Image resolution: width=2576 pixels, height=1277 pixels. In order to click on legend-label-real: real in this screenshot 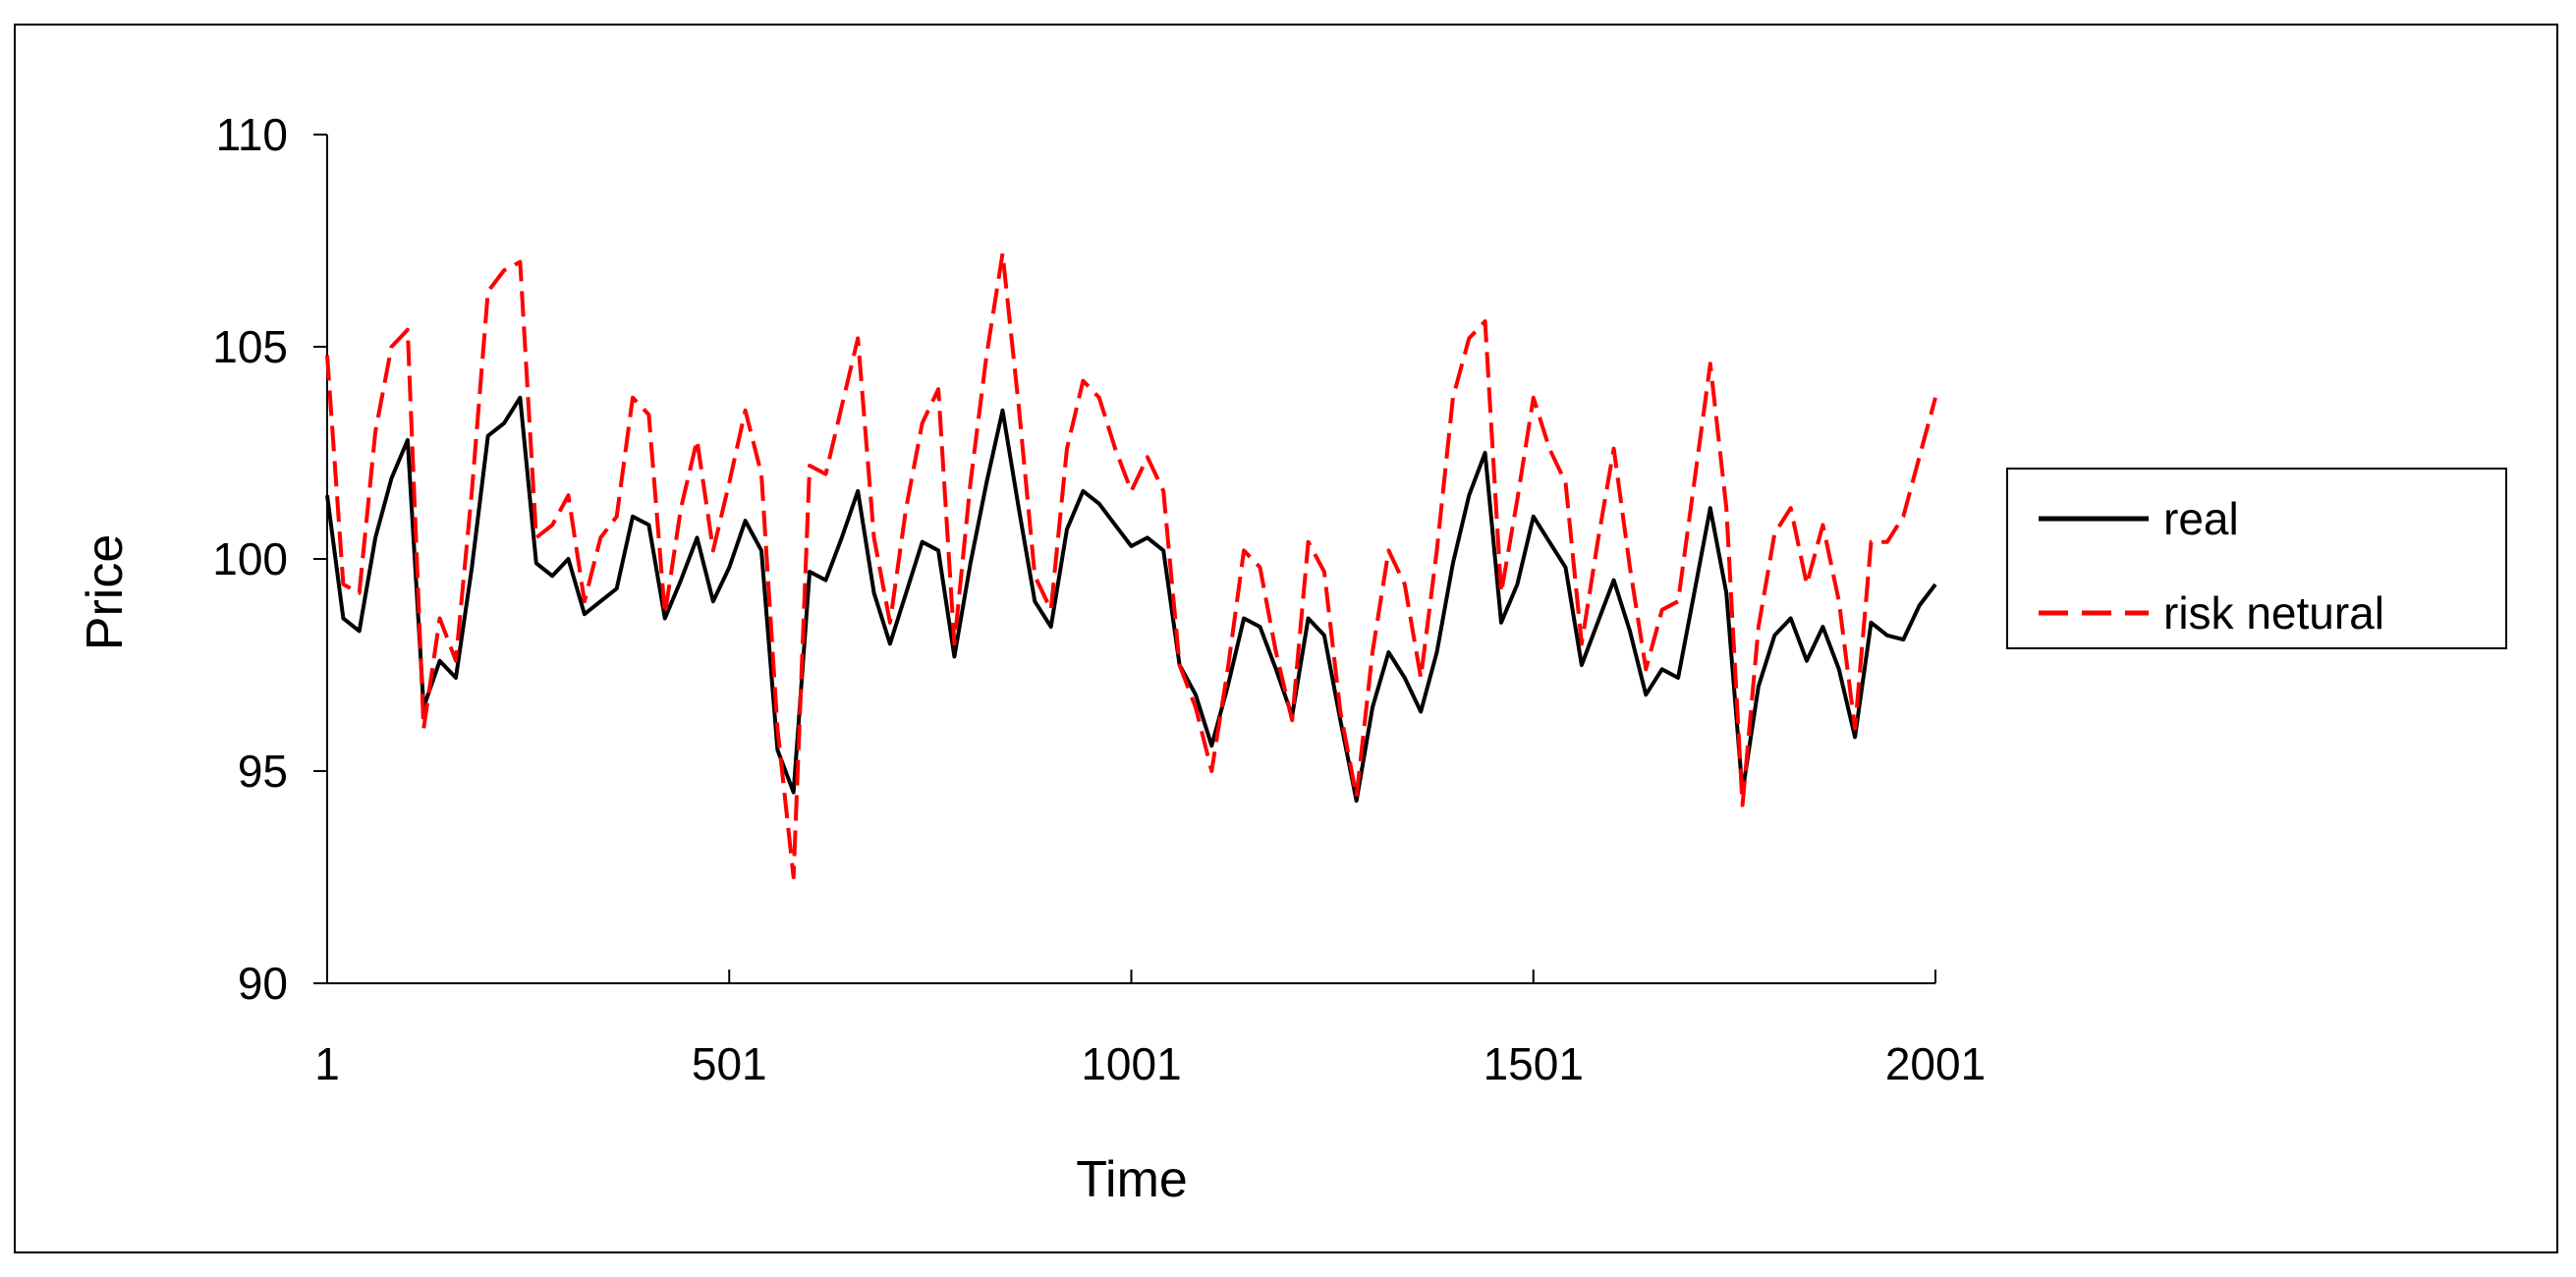, I will do `click(2201, 518)`.